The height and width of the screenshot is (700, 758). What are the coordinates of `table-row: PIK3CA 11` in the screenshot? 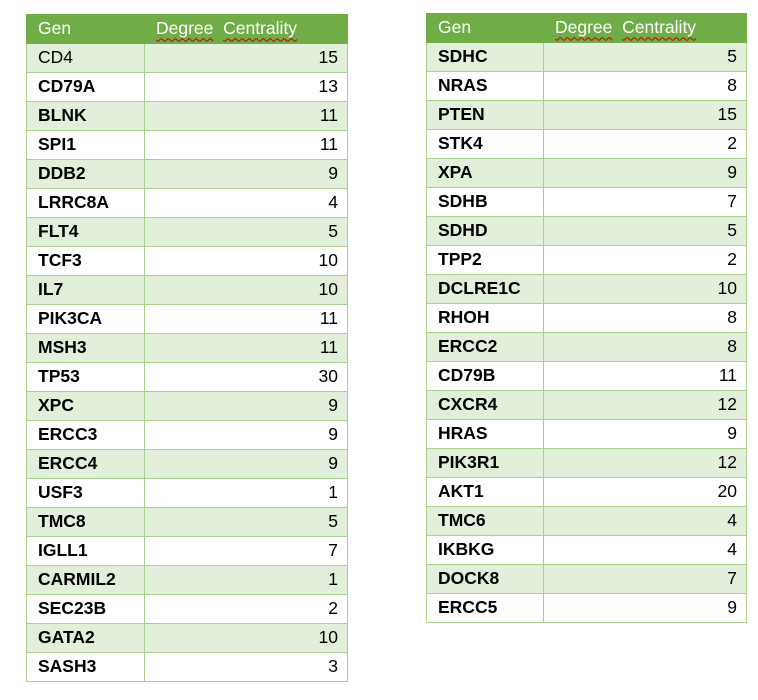 It's located at (187, 319).